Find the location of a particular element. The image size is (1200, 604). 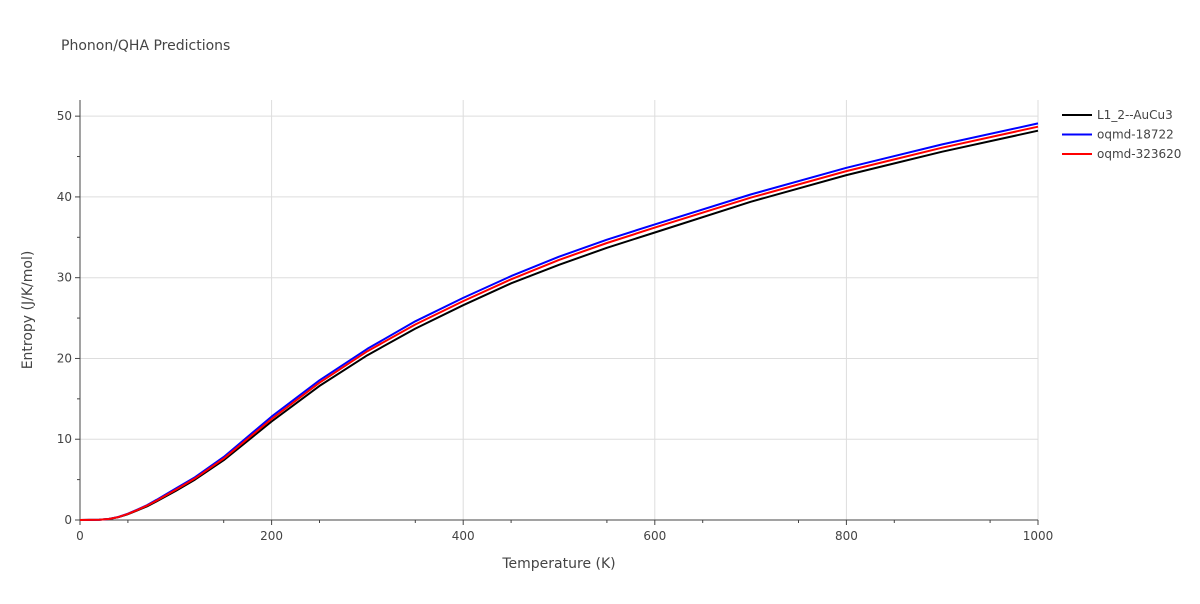

x-tick-label: 400 is located at coordinates (463, 536).